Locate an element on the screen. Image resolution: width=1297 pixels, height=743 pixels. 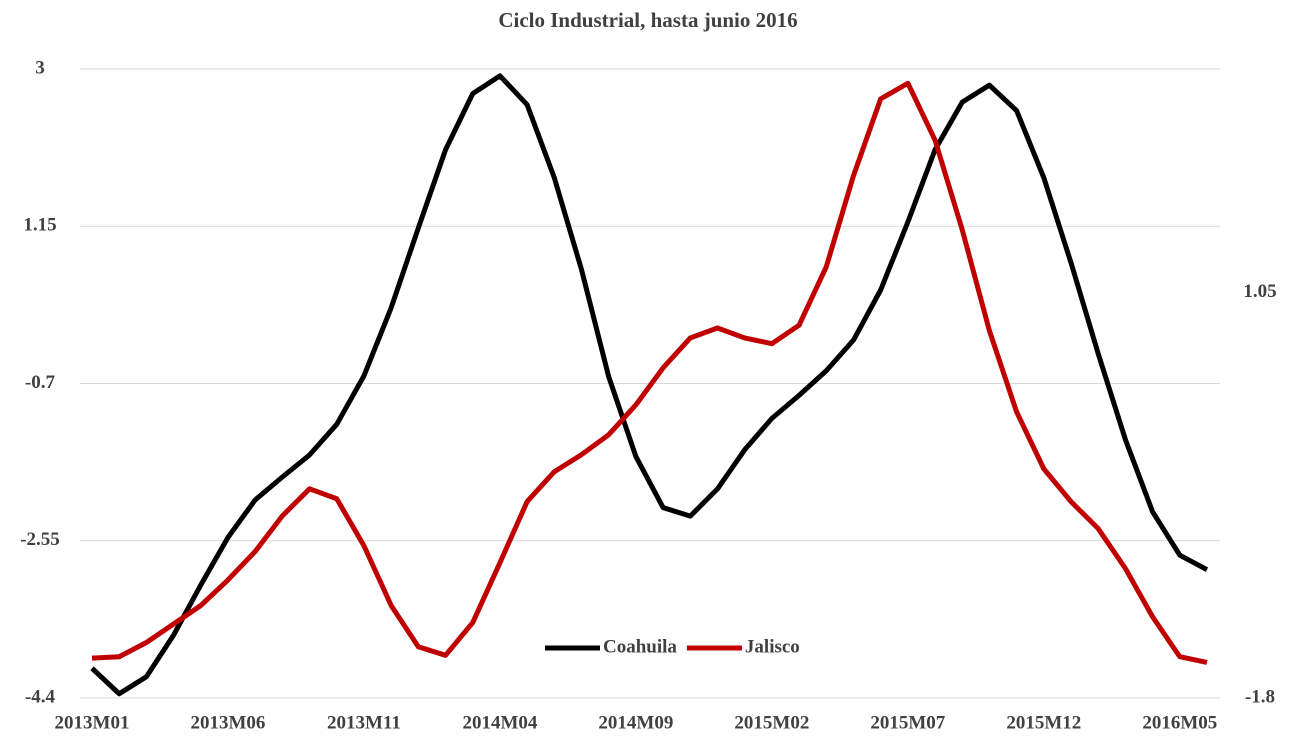
x-tick-label: 2013M06 is located at coordinates (228, 722).